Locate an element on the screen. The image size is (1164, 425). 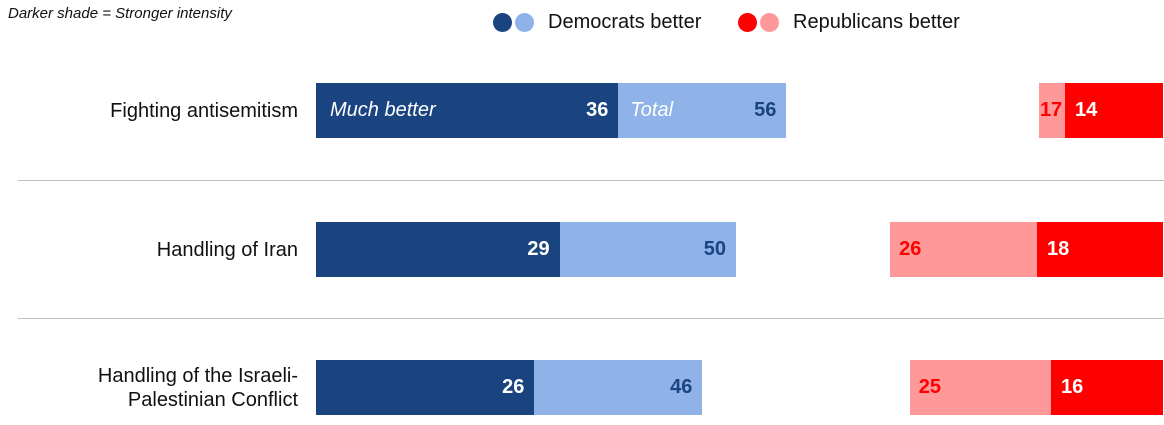
dem-much-value: 26 is located at coordinates (513, 387).